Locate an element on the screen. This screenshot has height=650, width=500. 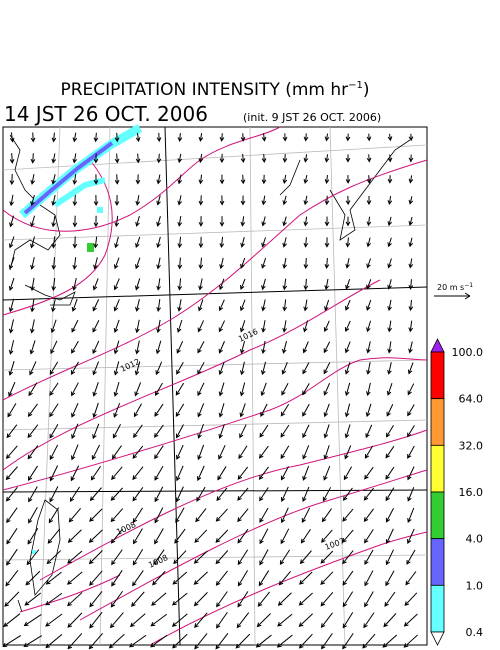
init-time: (init. 9 JST 26 OCT. 2006) is located at coordinates (312, 117).